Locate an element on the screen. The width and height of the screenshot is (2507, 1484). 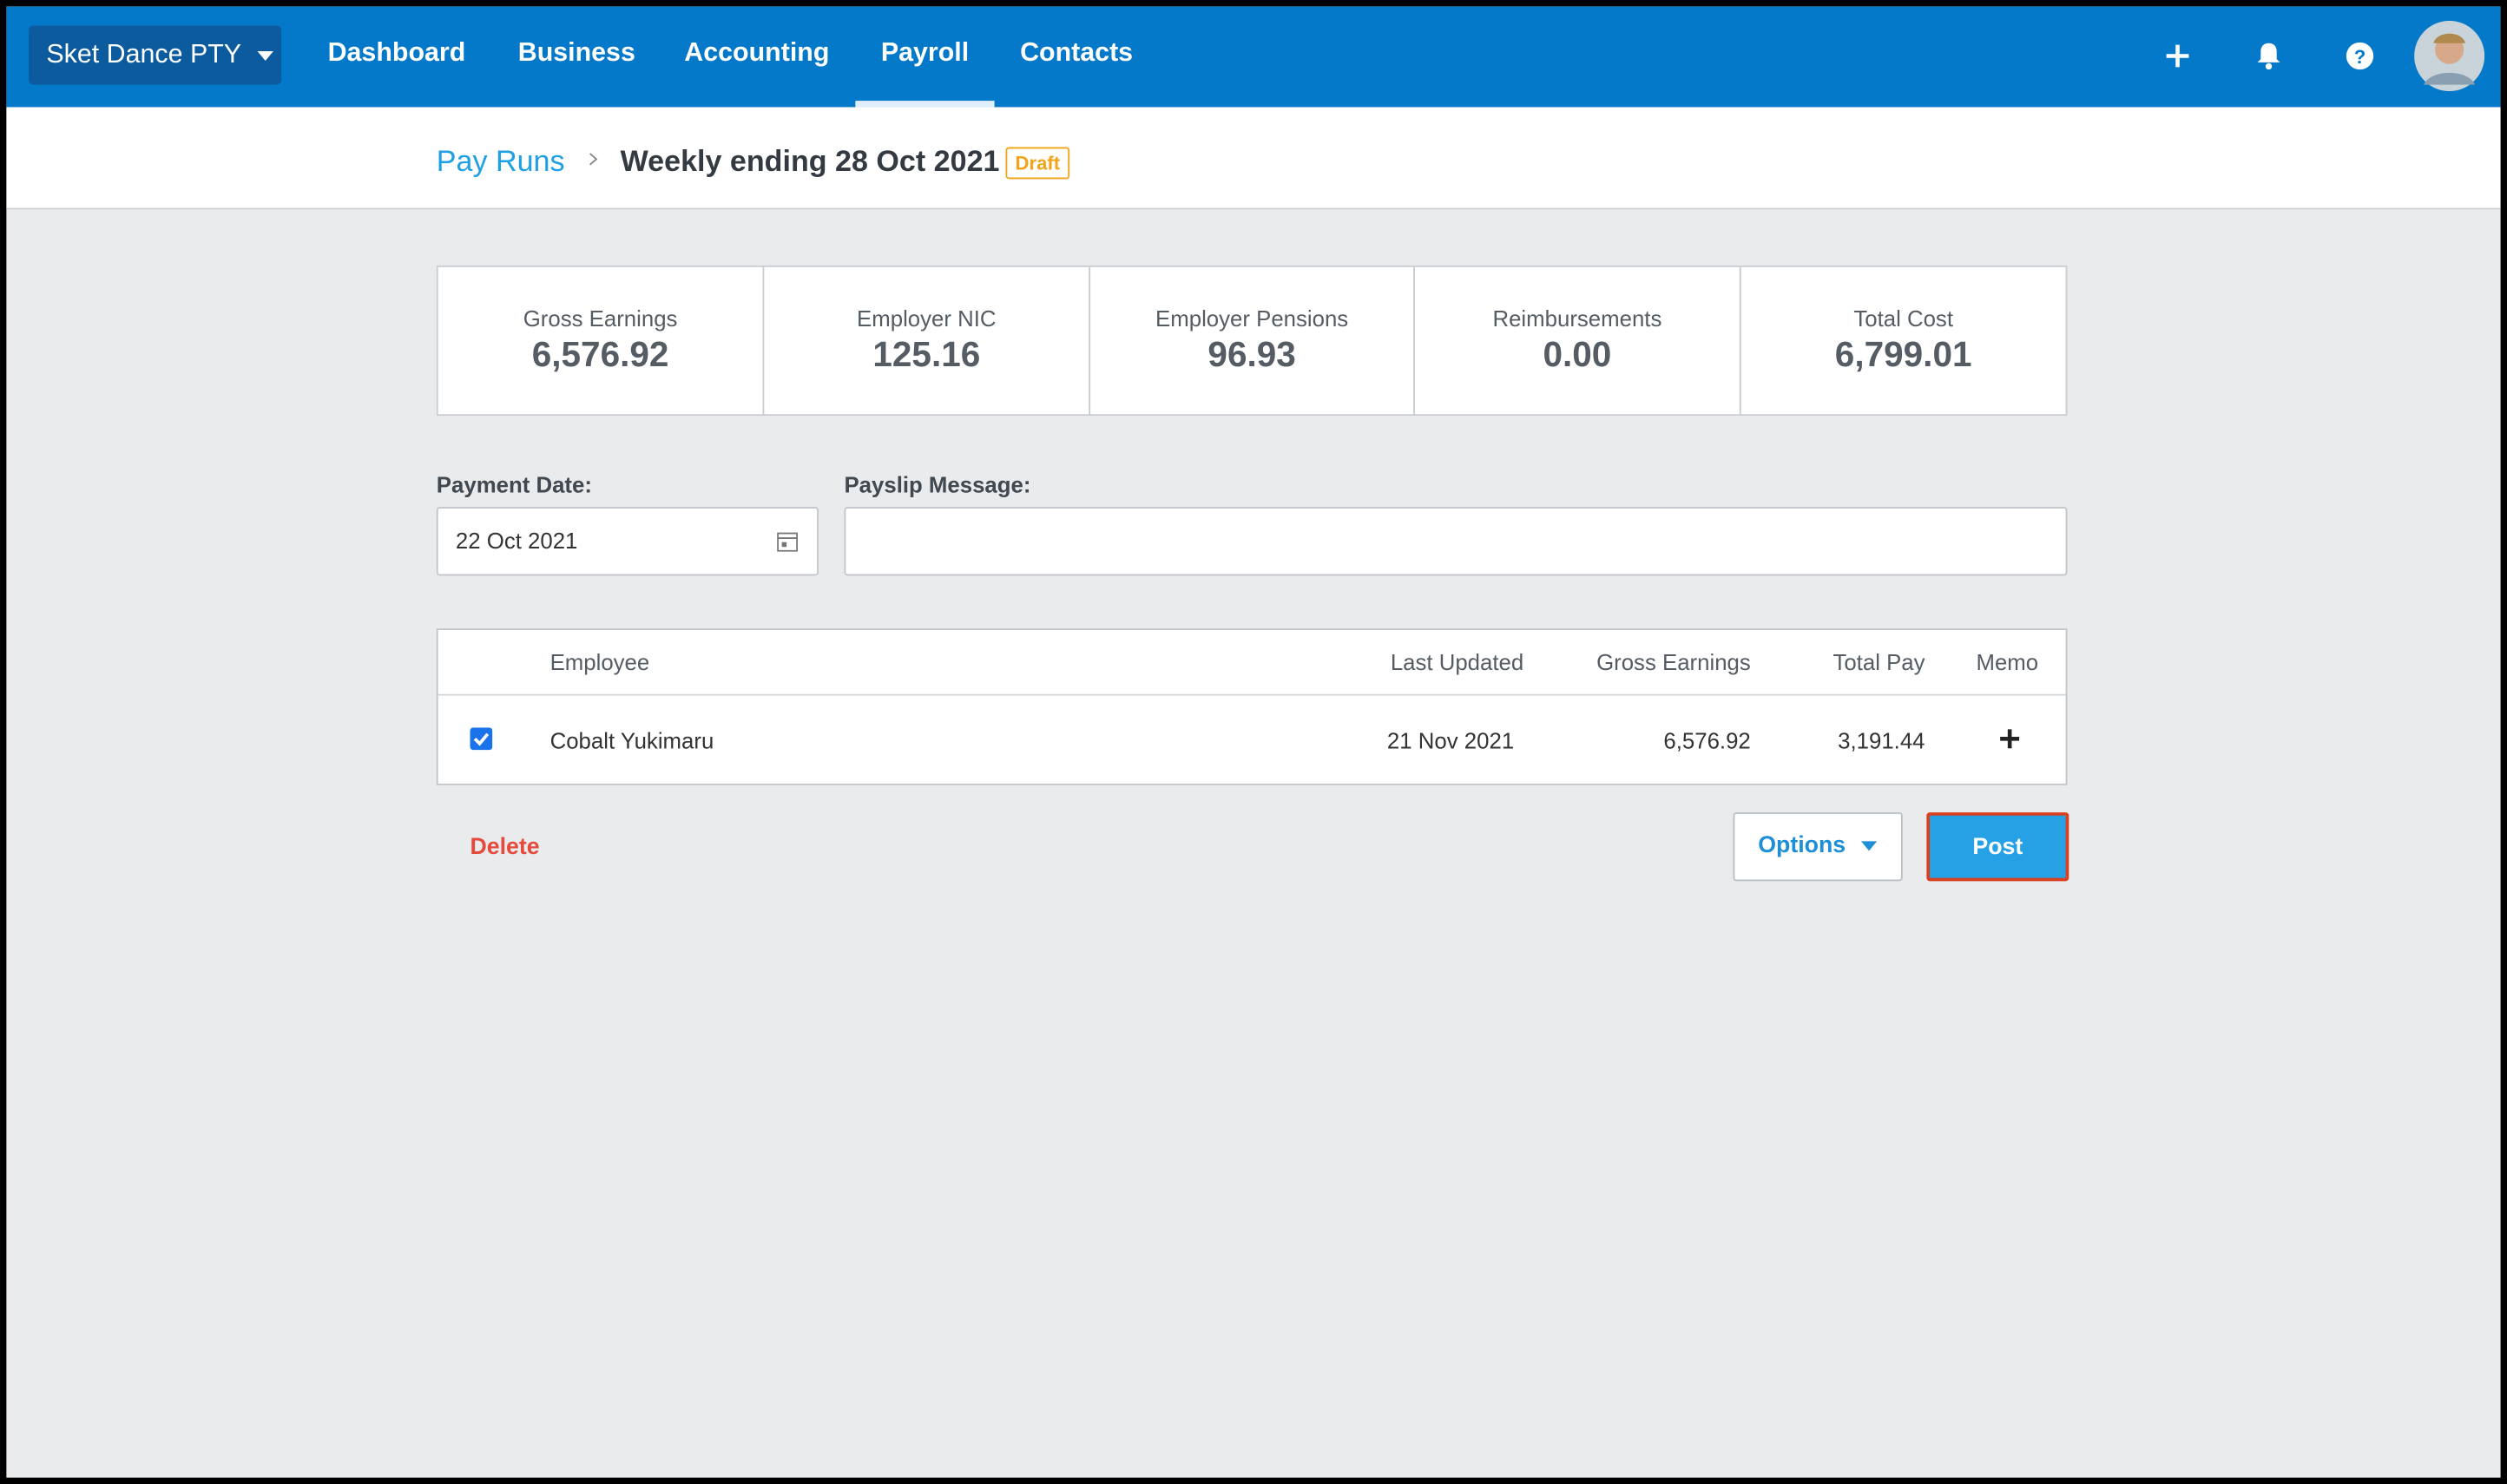
summary-value: 96.93 is located at coordinates (1251, 354).